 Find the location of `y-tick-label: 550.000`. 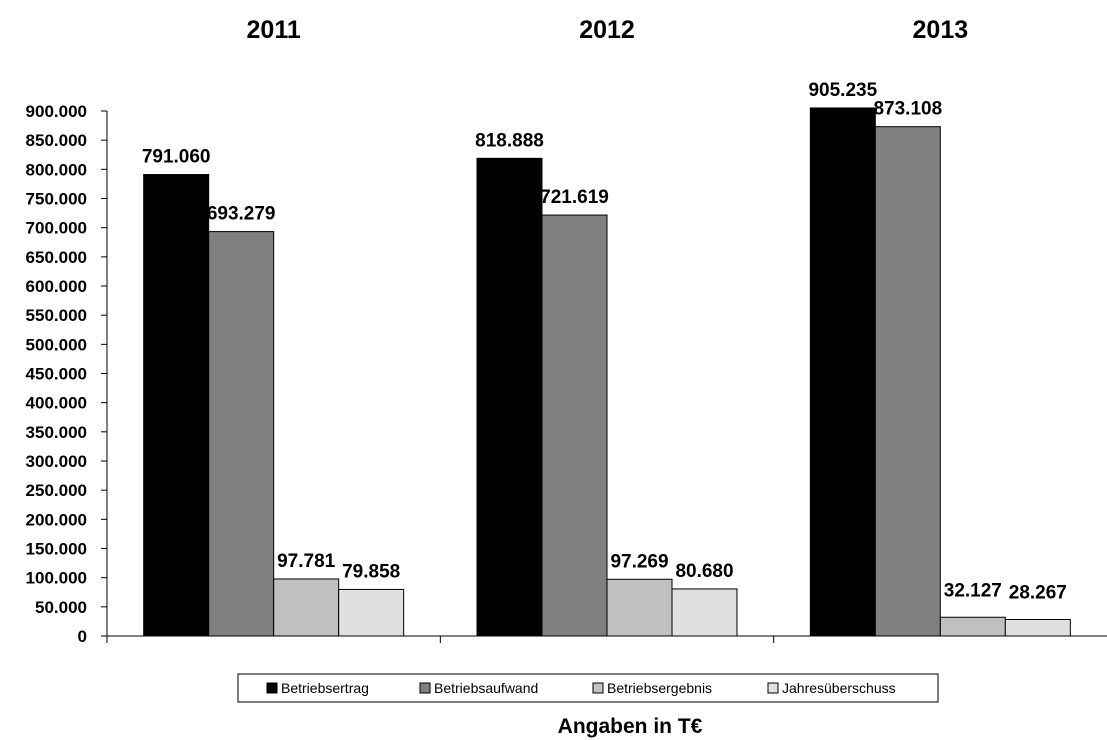

y-tick-label: 550.000 is located at coordinates (56, 315).